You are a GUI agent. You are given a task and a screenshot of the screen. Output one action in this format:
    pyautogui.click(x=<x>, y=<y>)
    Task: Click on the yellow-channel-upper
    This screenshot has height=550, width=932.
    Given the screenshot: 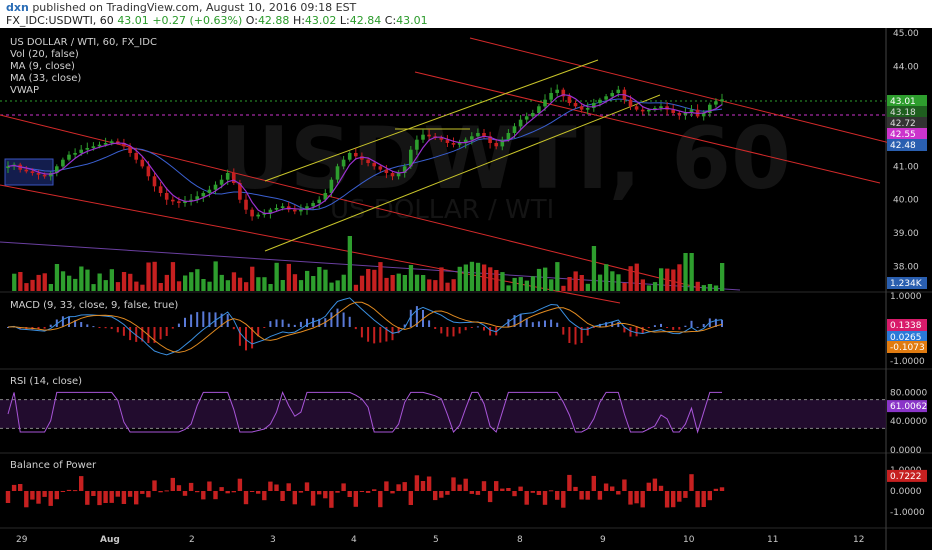 What is the action you would take?
    pyautogui.click(x=431, y=120)
    